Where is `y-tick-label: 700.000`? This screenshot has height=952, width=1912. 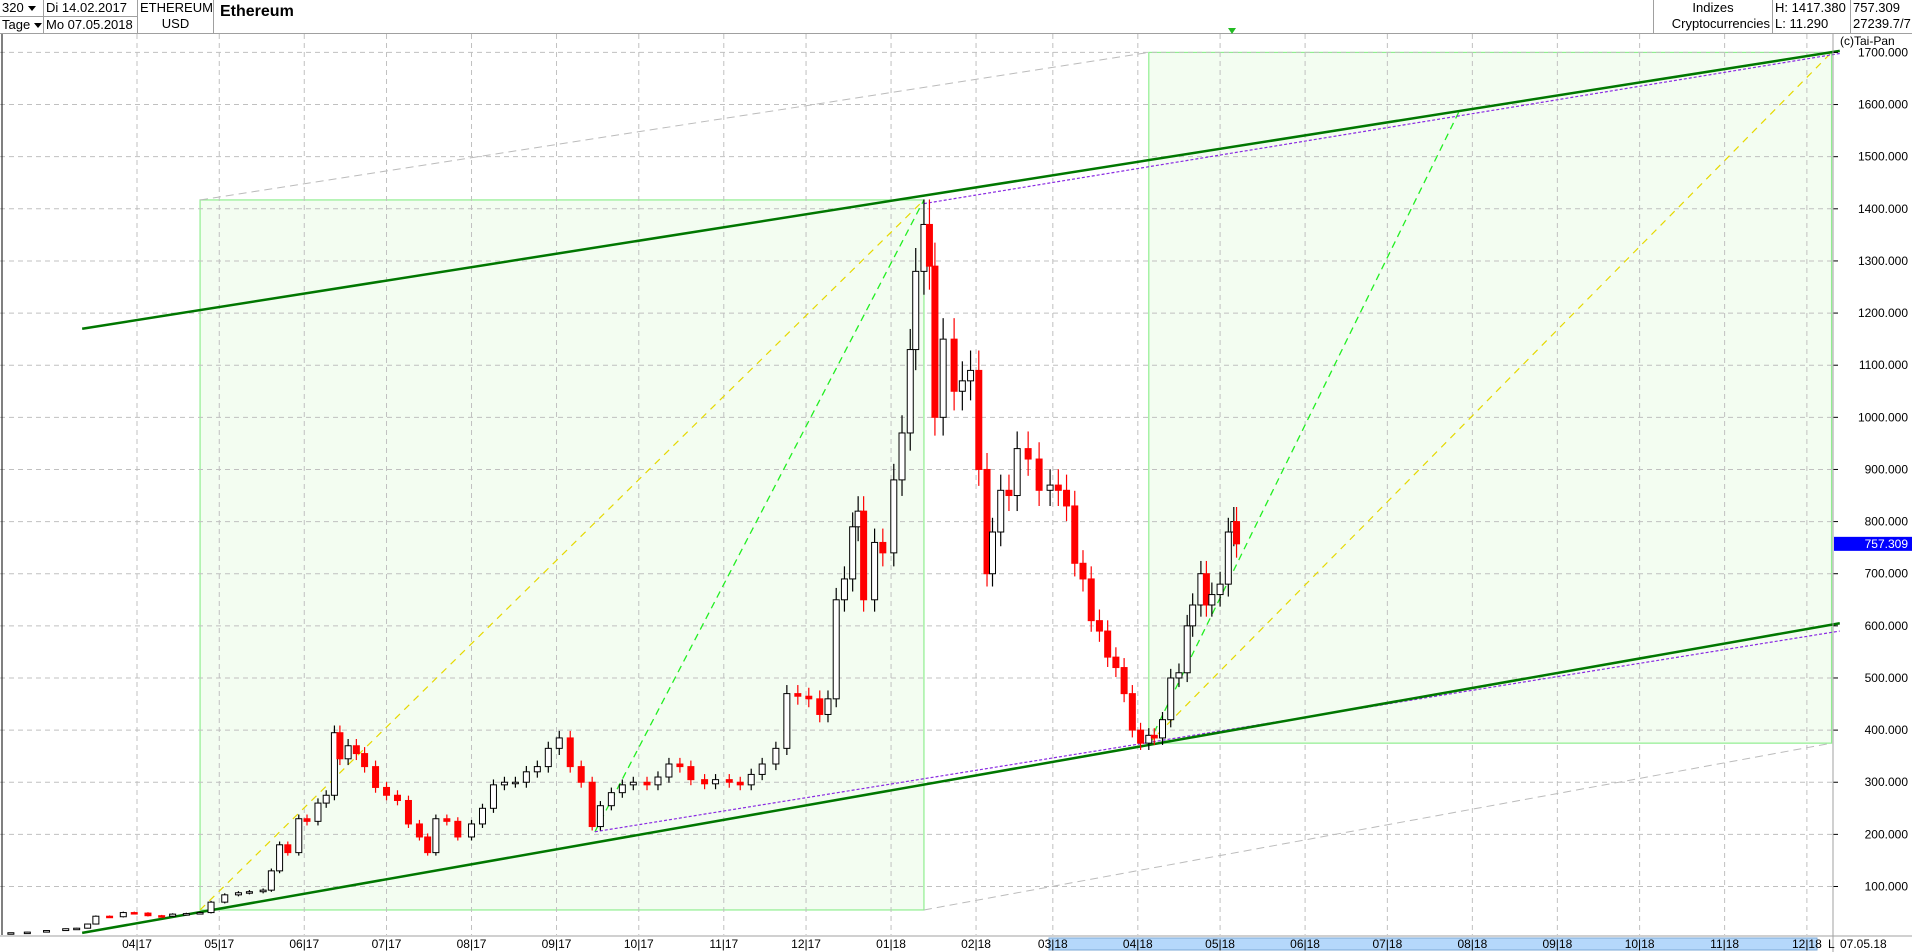
y-tick-label: 700.000 is located at coordinates (1887, 574).